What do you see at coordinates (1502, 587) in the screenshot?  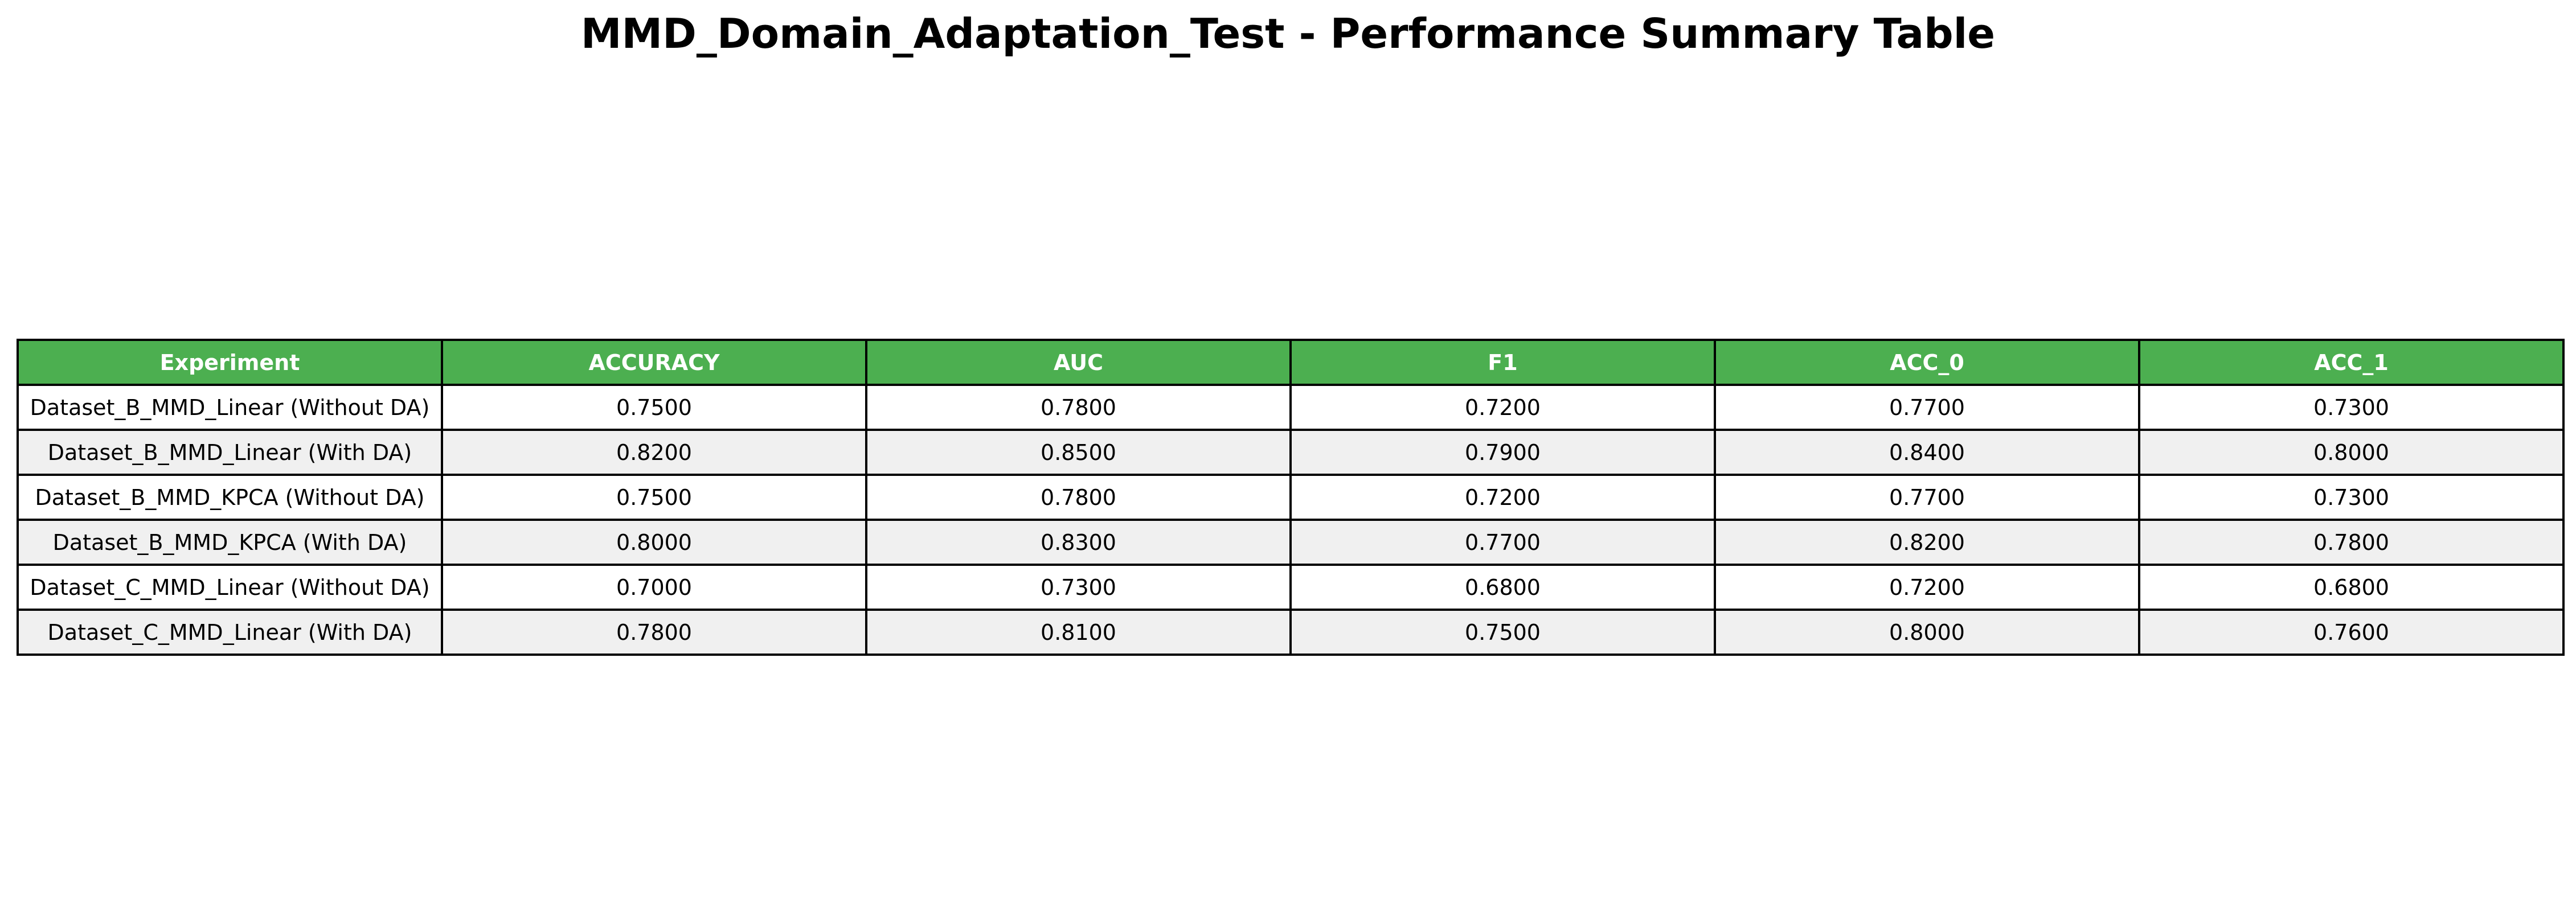 I see `cell-f1: 0.6800` at bounding box center [1502, 587].